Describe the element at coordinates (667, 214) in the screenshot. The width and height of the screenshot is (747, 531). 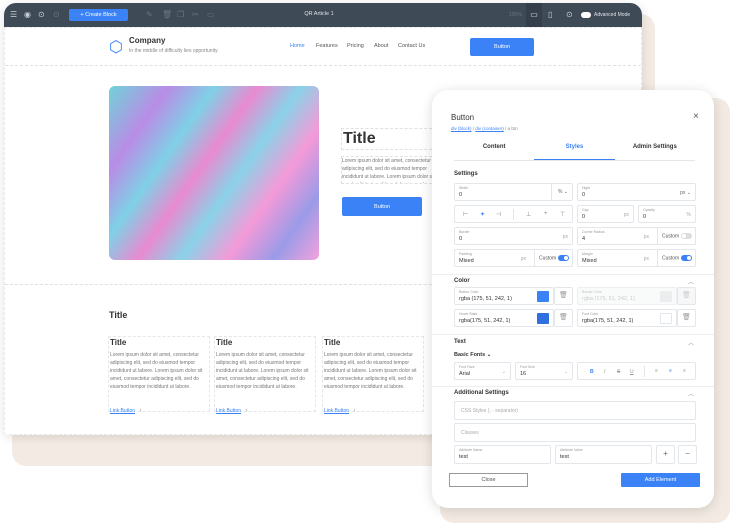
I see `opacity-field: Opacity 0%` at that location.